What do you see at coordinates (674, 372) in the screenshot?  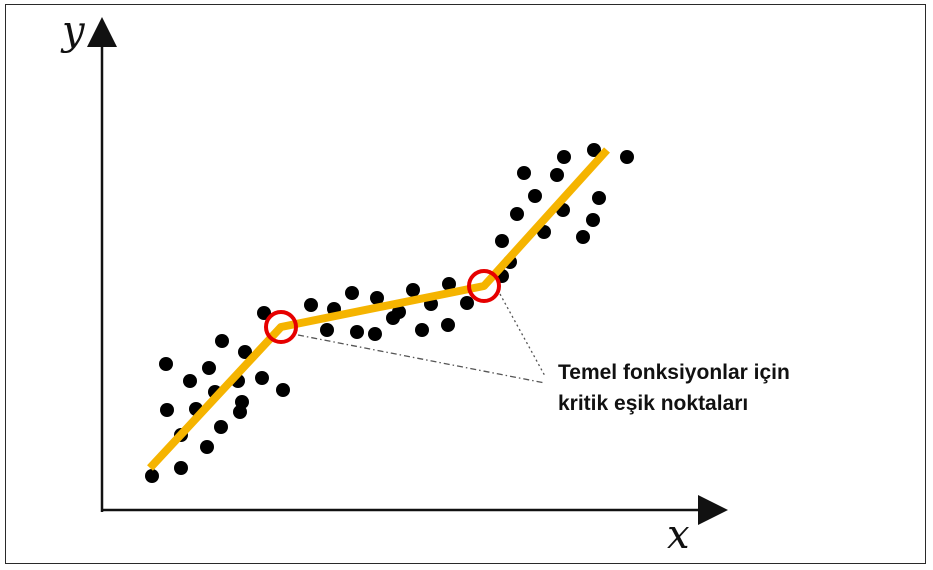 I see `annotation-line-1: Temel fonksiyonlar için` at bounding box center [674, 372].